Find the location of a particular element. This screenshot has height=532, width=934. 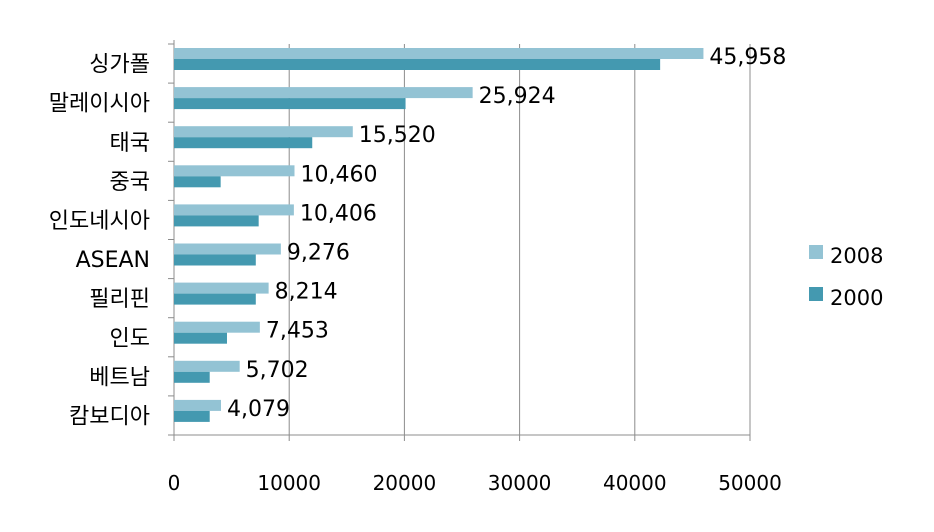

category-label: 베트남 is located at coordinates (119, 377).